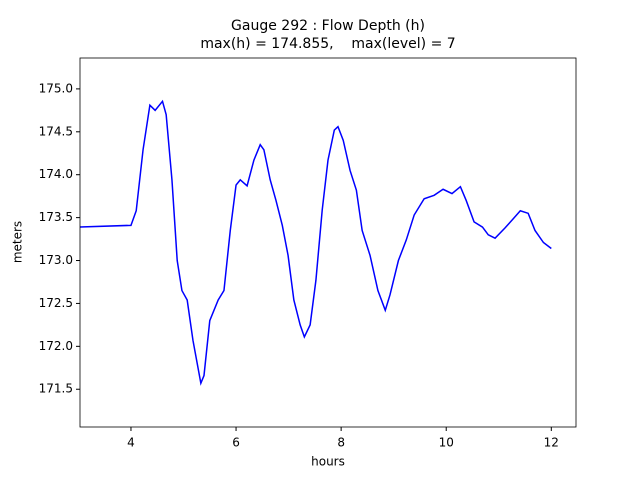 This screenshot has height=480, width=640. Describe the element at coordinates (131, 443) in the screenshot. I see `x-tick-label: 4` at that location.